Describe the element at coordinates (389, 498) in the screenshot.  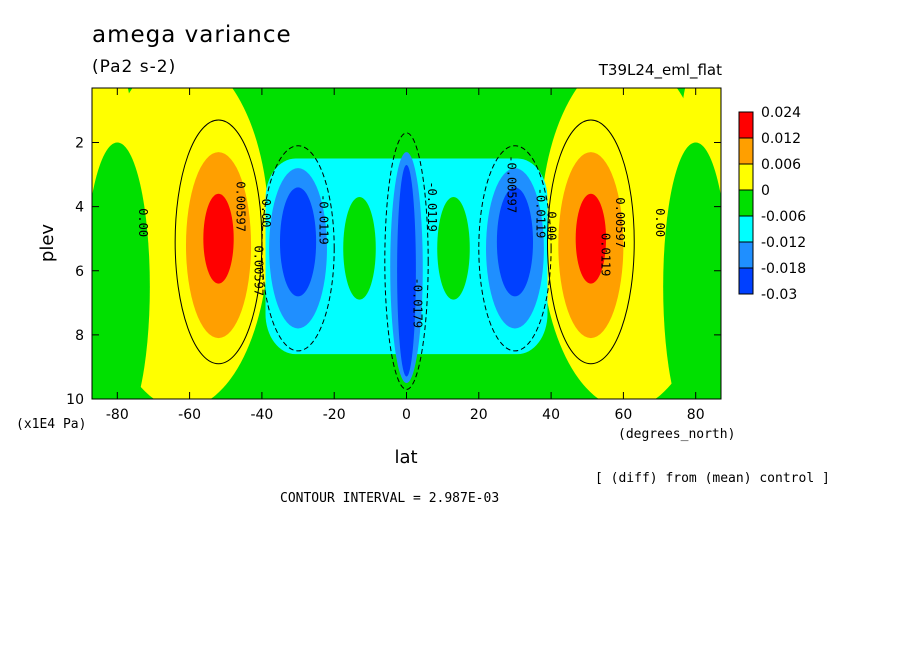
I see `contour-interval: CONTOUR INTERVAL = 2.987E-03` at that location.